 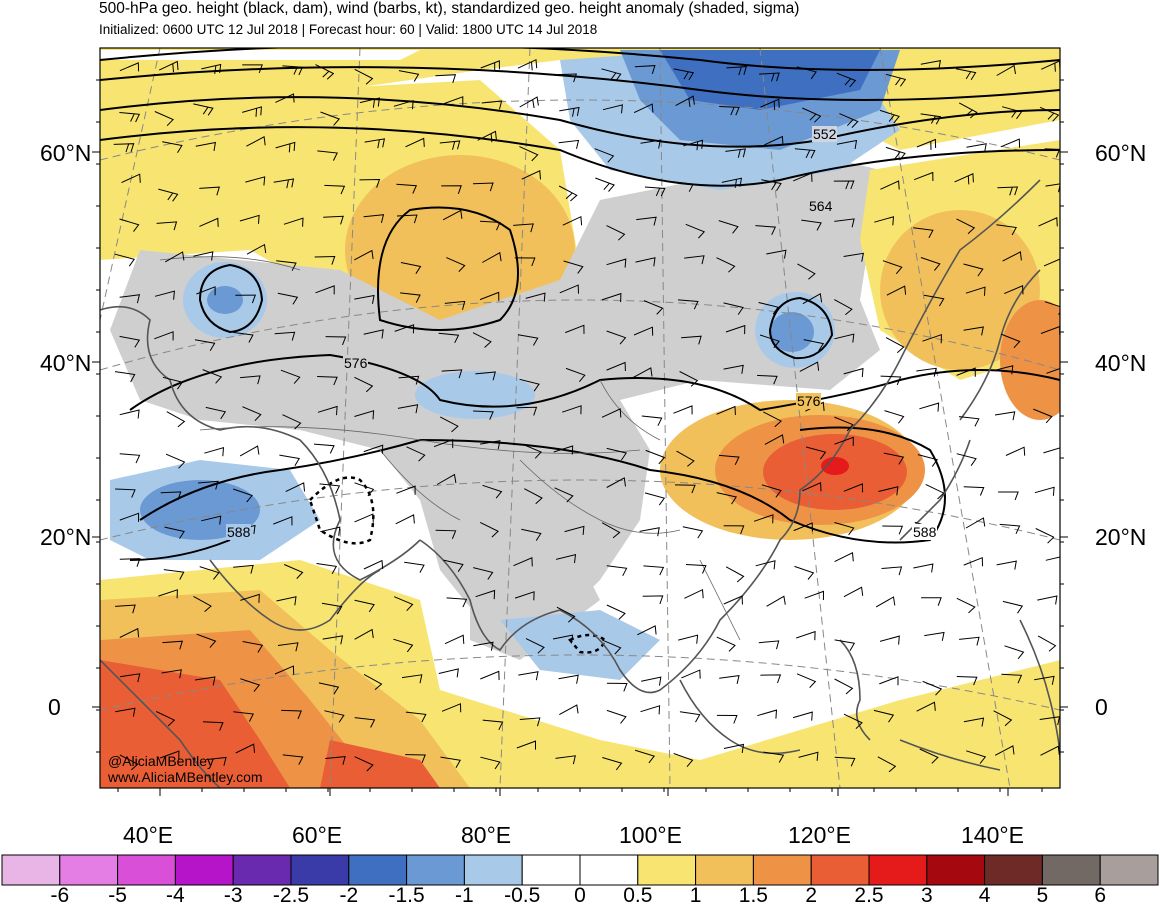 I want to click on colorbar-label: 5, so click(x=1042, y=895).